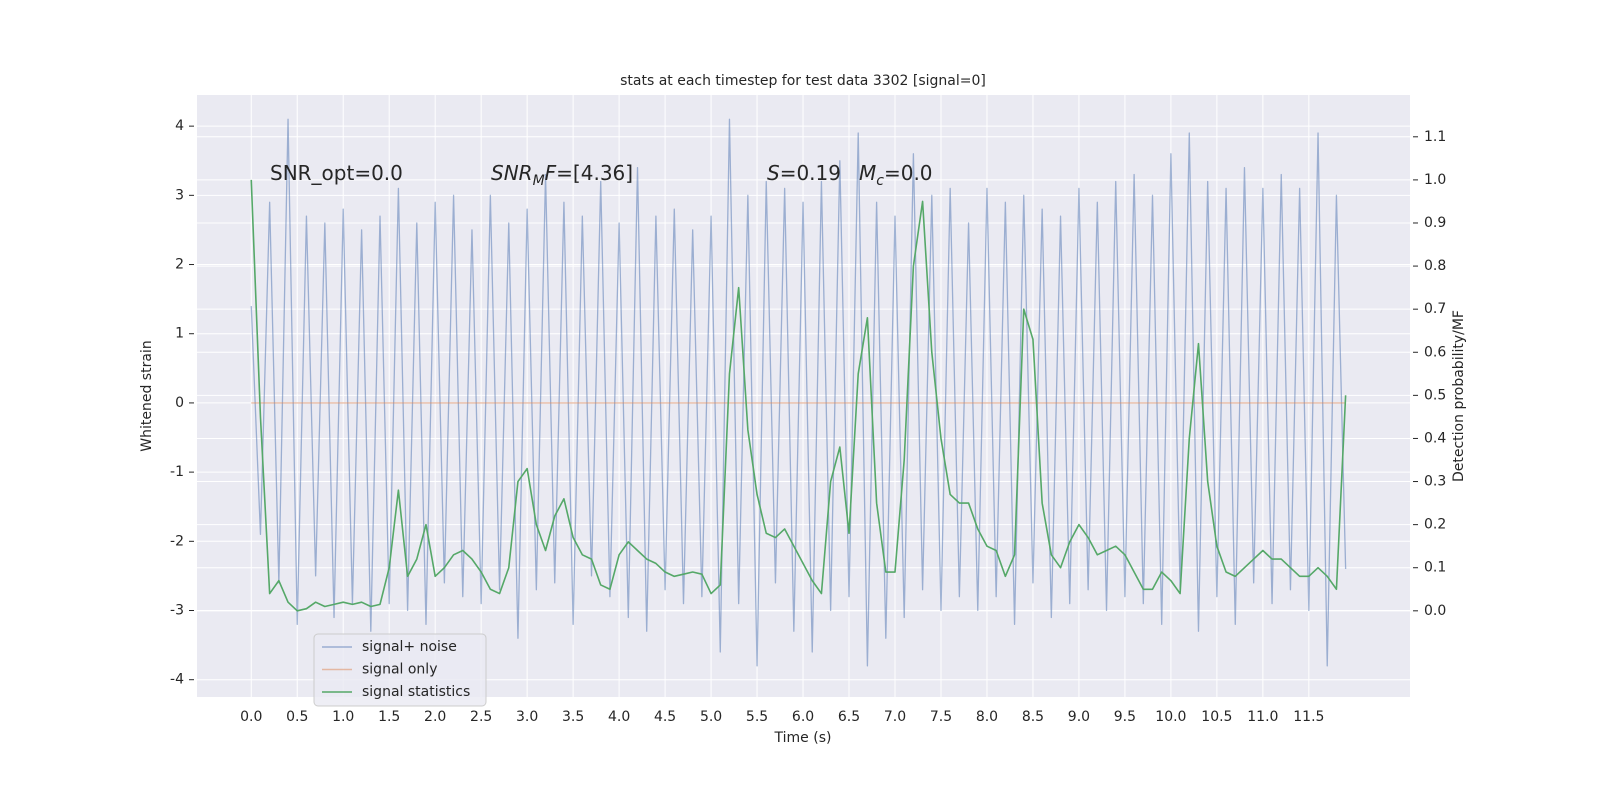 This screenshot has width=1600, height=800. What do you see at coordinates (179, 334) in the screenshot?
I see `y-tick-label: 1` at bounding box center [179, 334].